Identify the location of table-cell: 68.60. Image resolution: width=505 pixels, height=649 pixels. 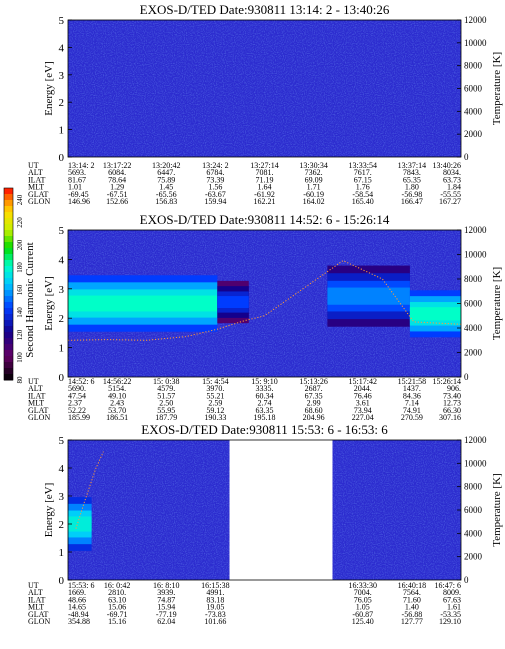
(314, 410).